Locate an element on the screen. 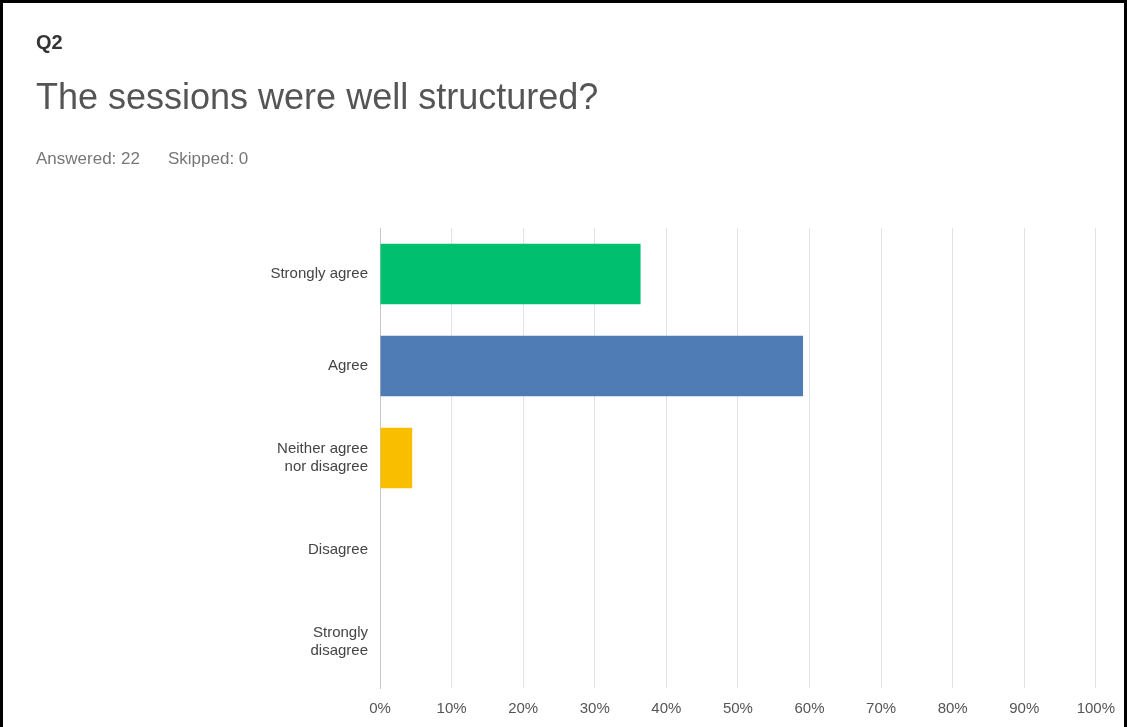 The height and width of the screenshot is (727, 1127). y-tick-label: Agree is located at coordinates (347, 365).